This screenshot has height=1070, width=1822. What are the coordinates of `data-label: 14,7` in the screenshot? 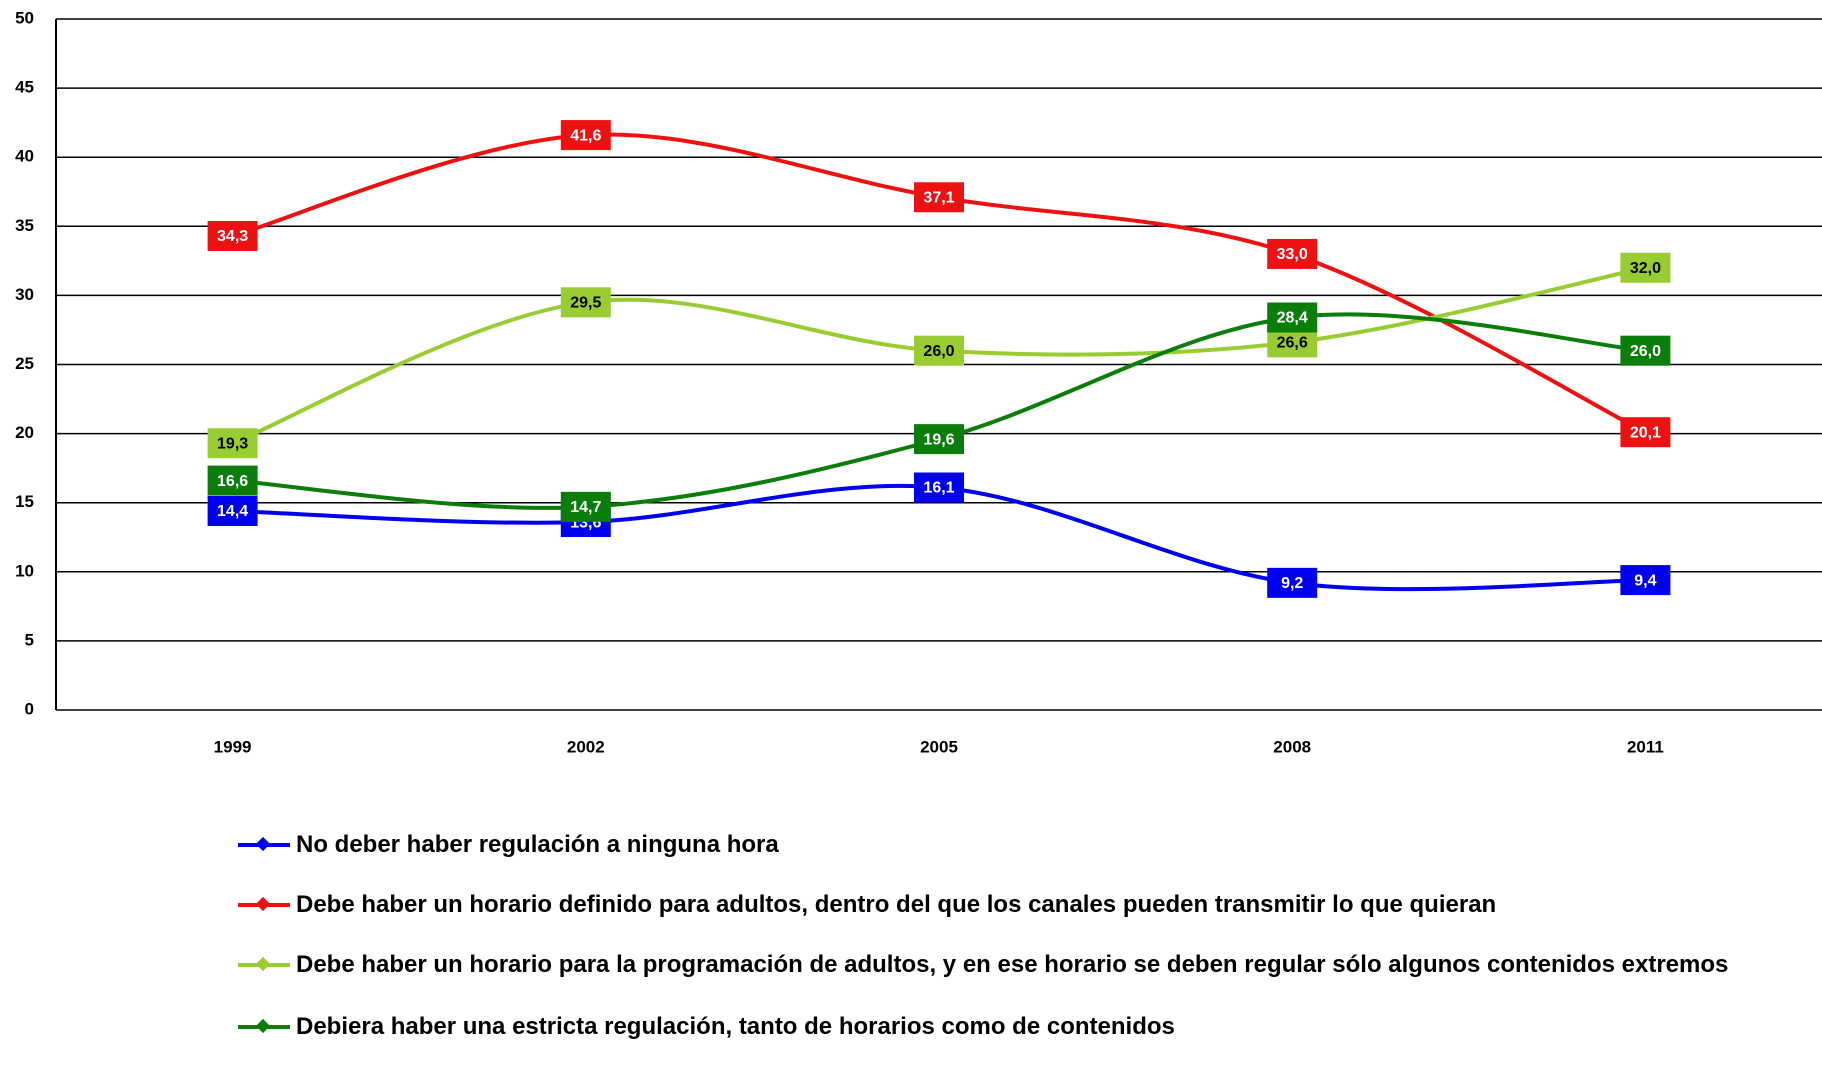 It's located at (585, 507).